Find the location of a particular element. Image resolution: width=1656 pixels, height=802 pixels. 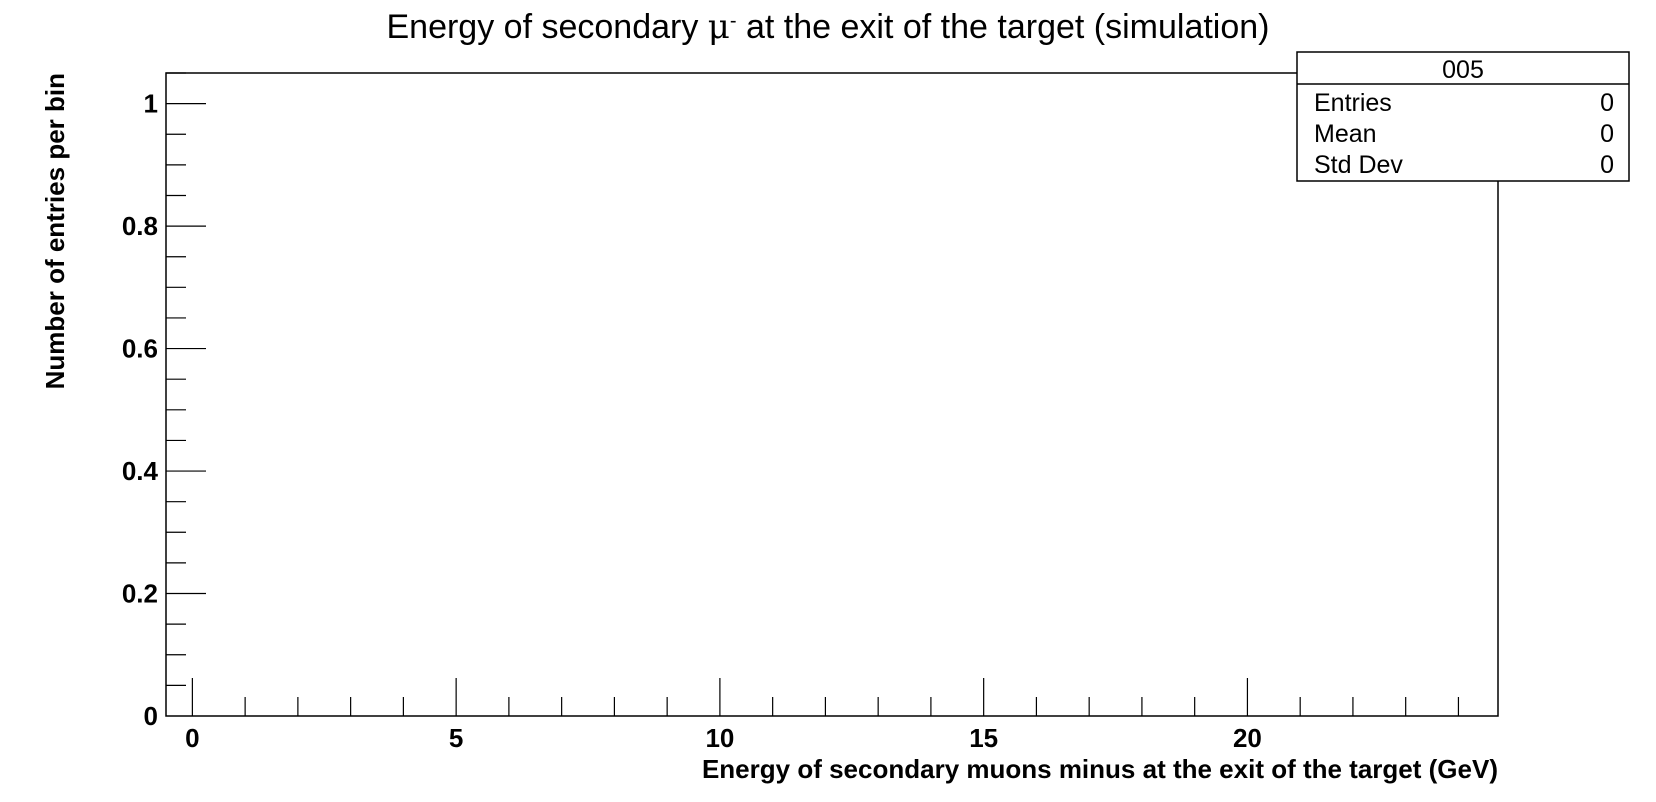

x-tick-label: 10 is located at coordinates (719, 738).